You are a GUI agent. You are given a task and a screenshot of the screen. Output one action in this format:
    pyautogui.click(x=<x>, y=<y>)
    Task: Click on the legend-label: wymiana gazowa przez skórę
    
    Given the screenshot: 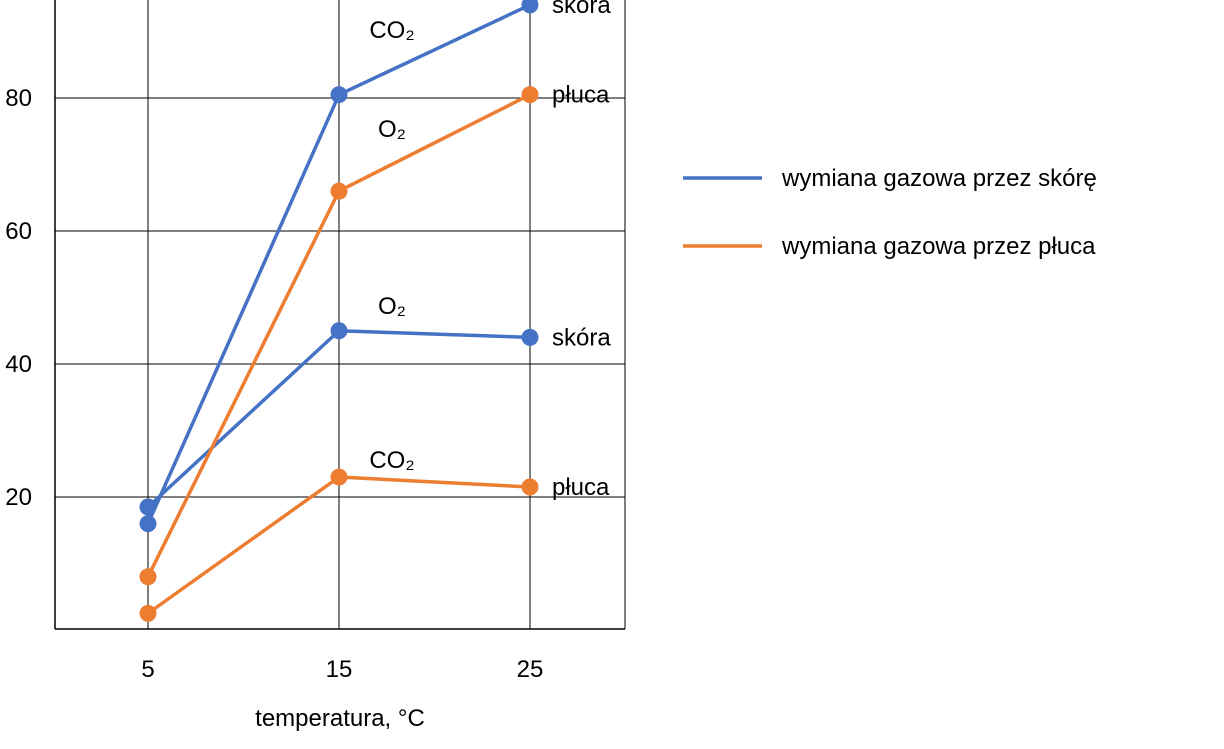 What is the action you would take?
    pyautogui.click(x=939, y=178)
    